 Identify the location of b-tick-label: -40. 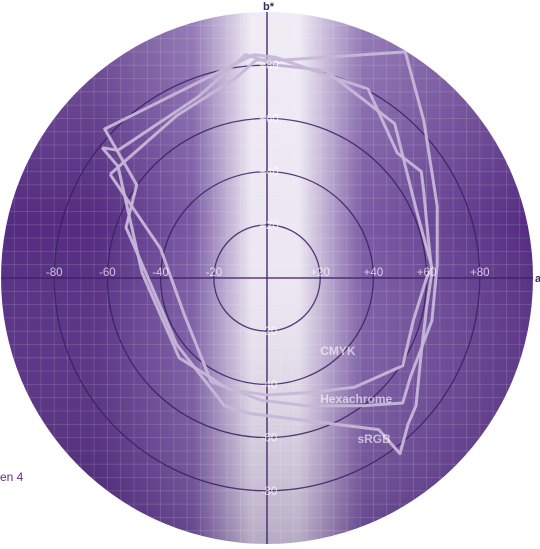
(269, 385).